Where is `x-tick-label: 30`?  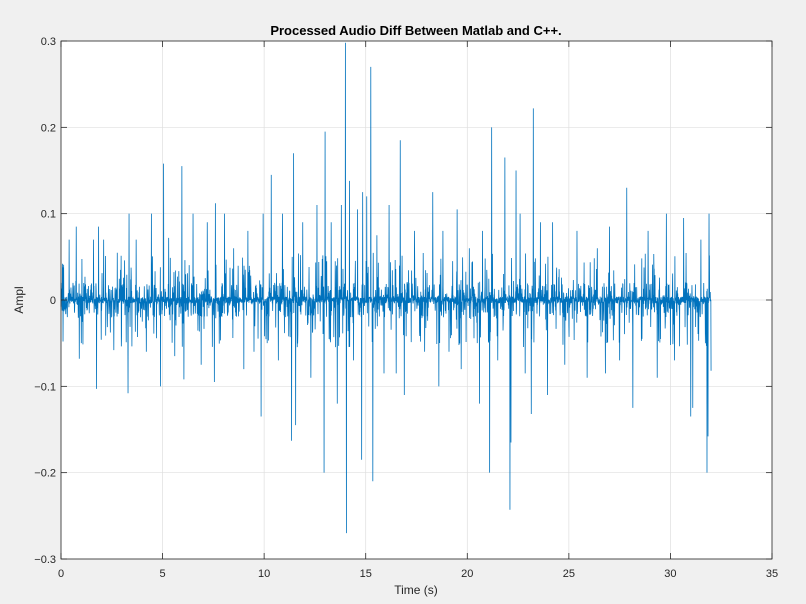 x-tick-label: 30 is located at coordinates (670, 574).